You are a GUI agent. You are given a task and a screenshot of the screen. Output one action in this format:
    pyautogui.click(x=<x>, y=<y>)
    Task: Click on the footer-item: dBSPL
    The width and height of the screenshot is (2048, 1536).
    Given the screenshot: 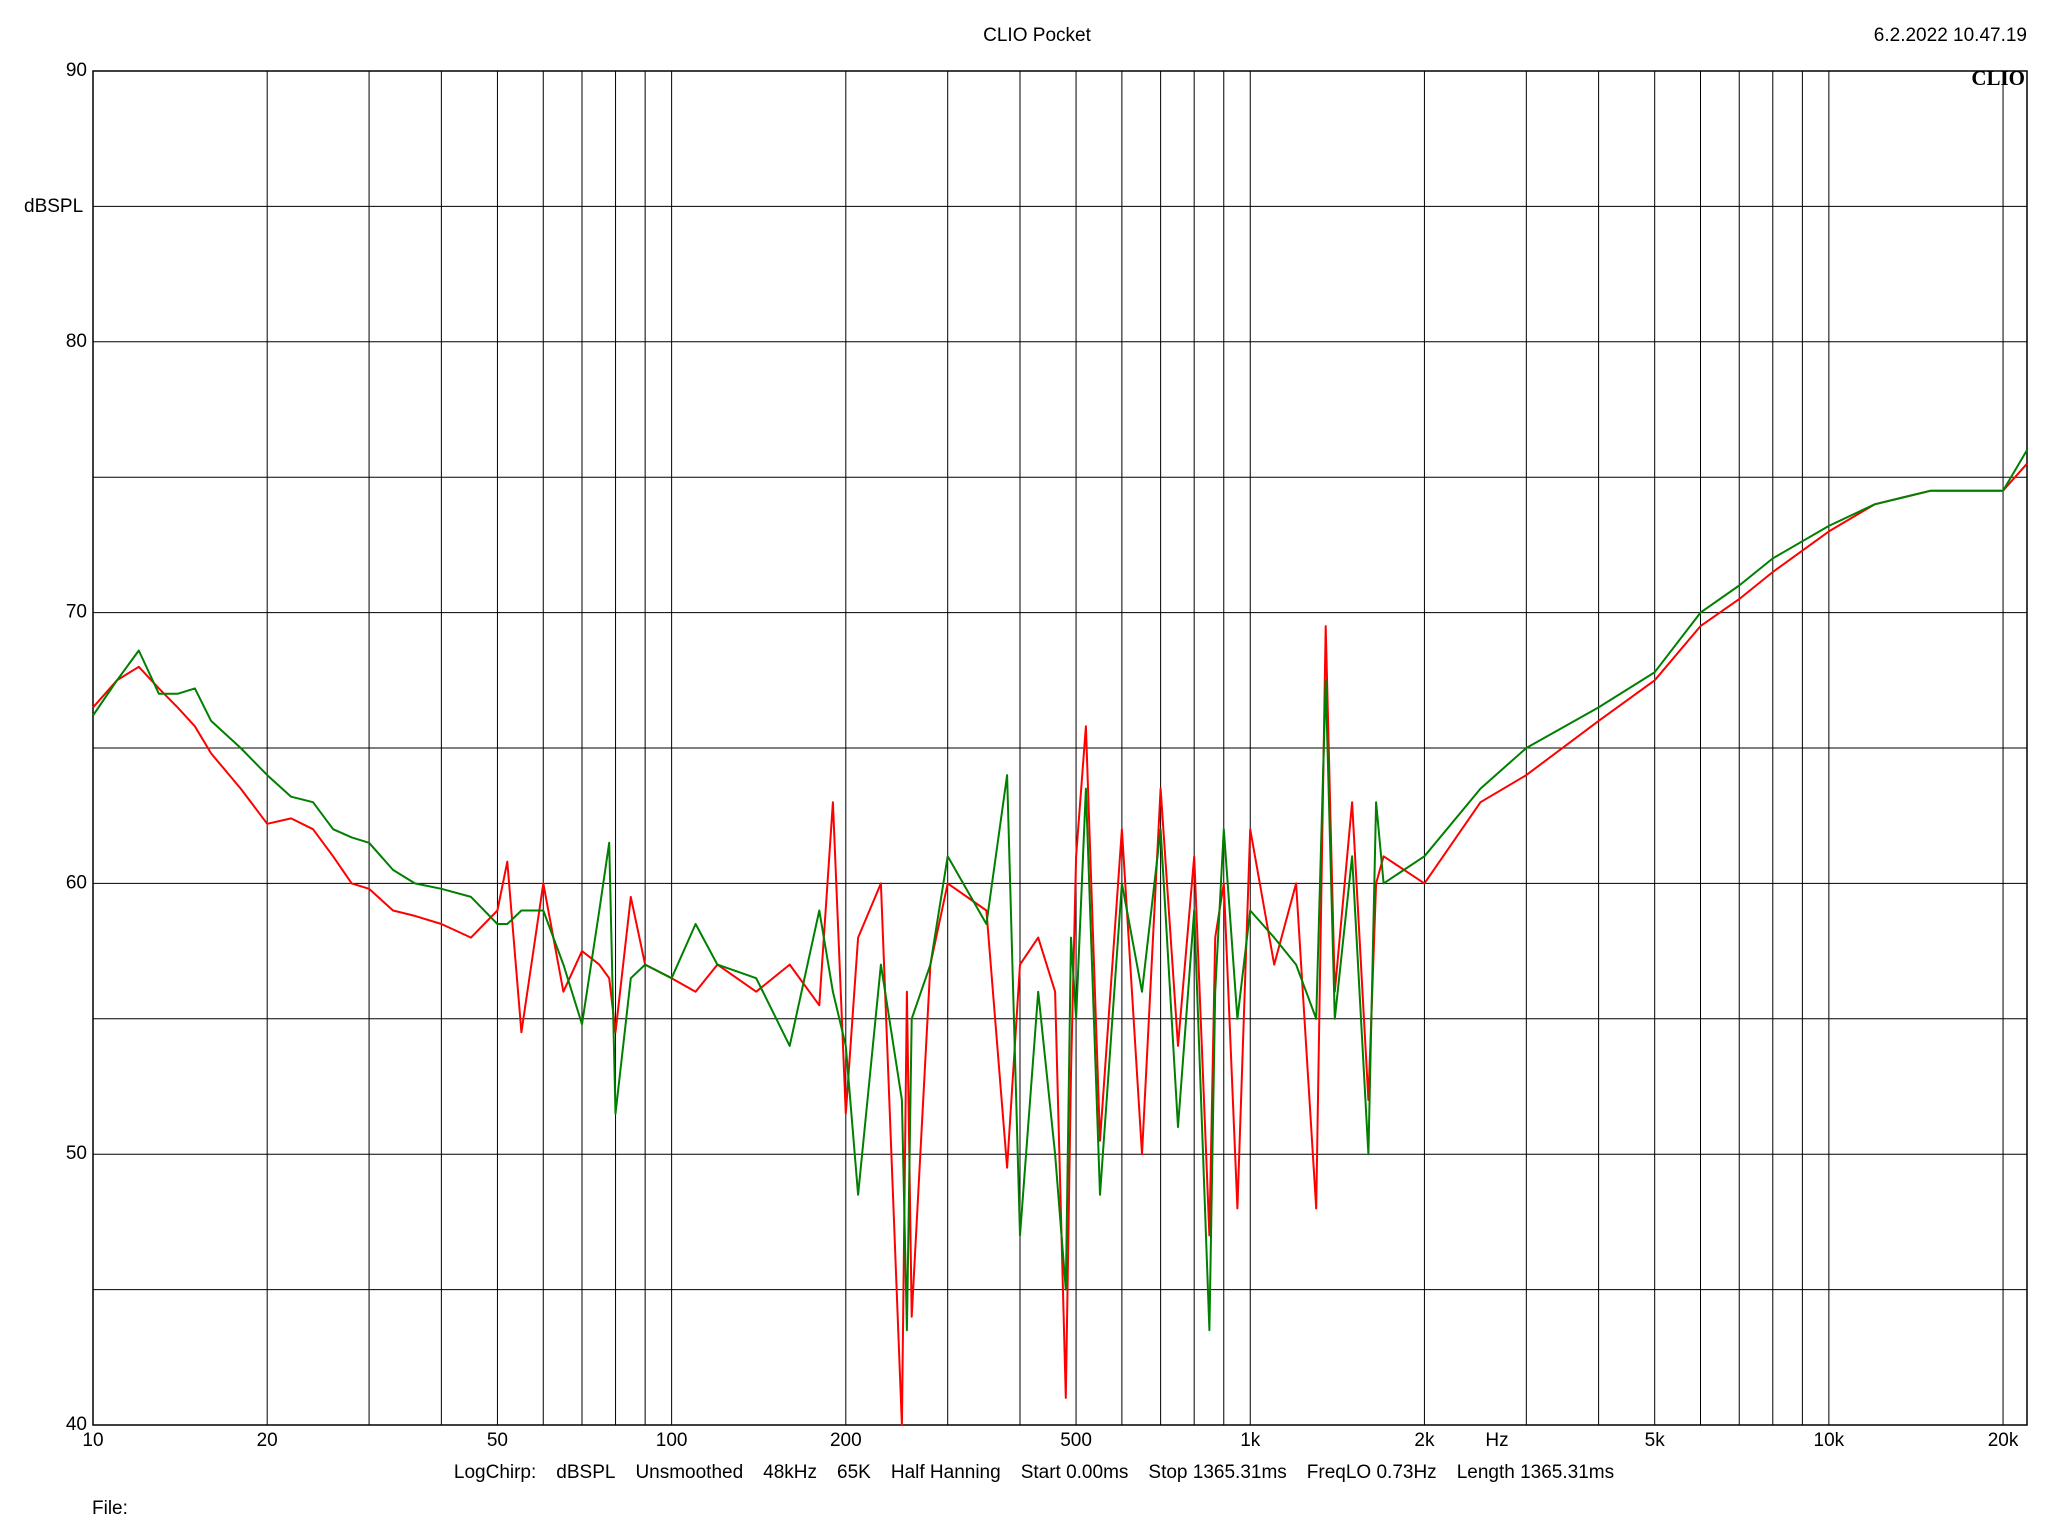 What is the action you would take?
    pyautogui.click(x=586, y=1472)
    